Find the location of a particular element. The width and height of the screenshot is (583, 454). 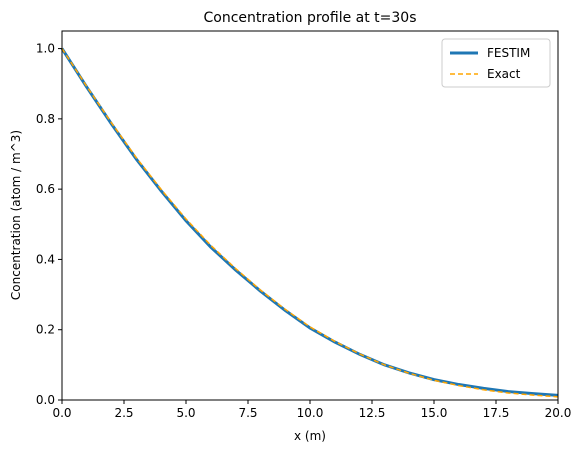

x-tick-label: 12.5 is located at coordinates (372, 413).